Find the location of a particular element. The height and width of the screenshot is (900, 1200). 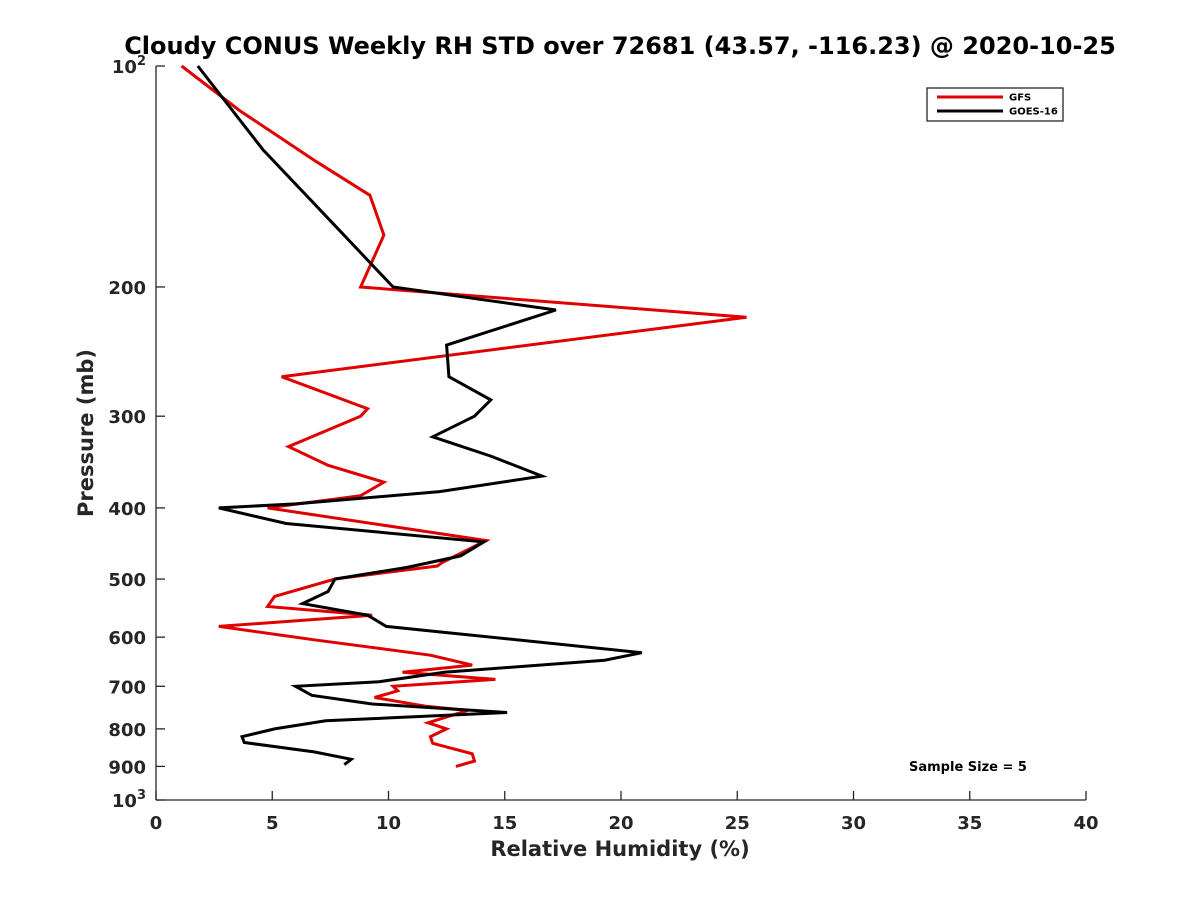

y-tick-label: 500 is located at coordinates (127, 580).